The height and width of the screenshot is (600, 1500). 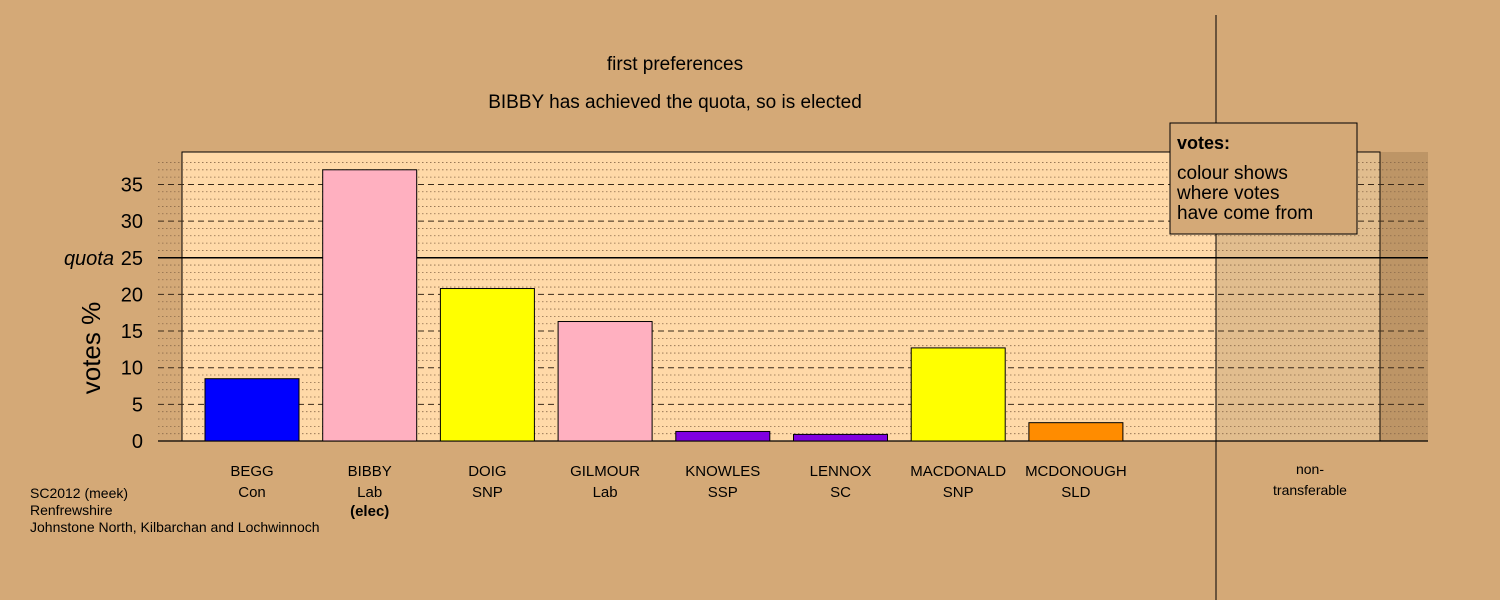 I want to click on nontransferable-label: transferable, so click(x=1310, y=490).